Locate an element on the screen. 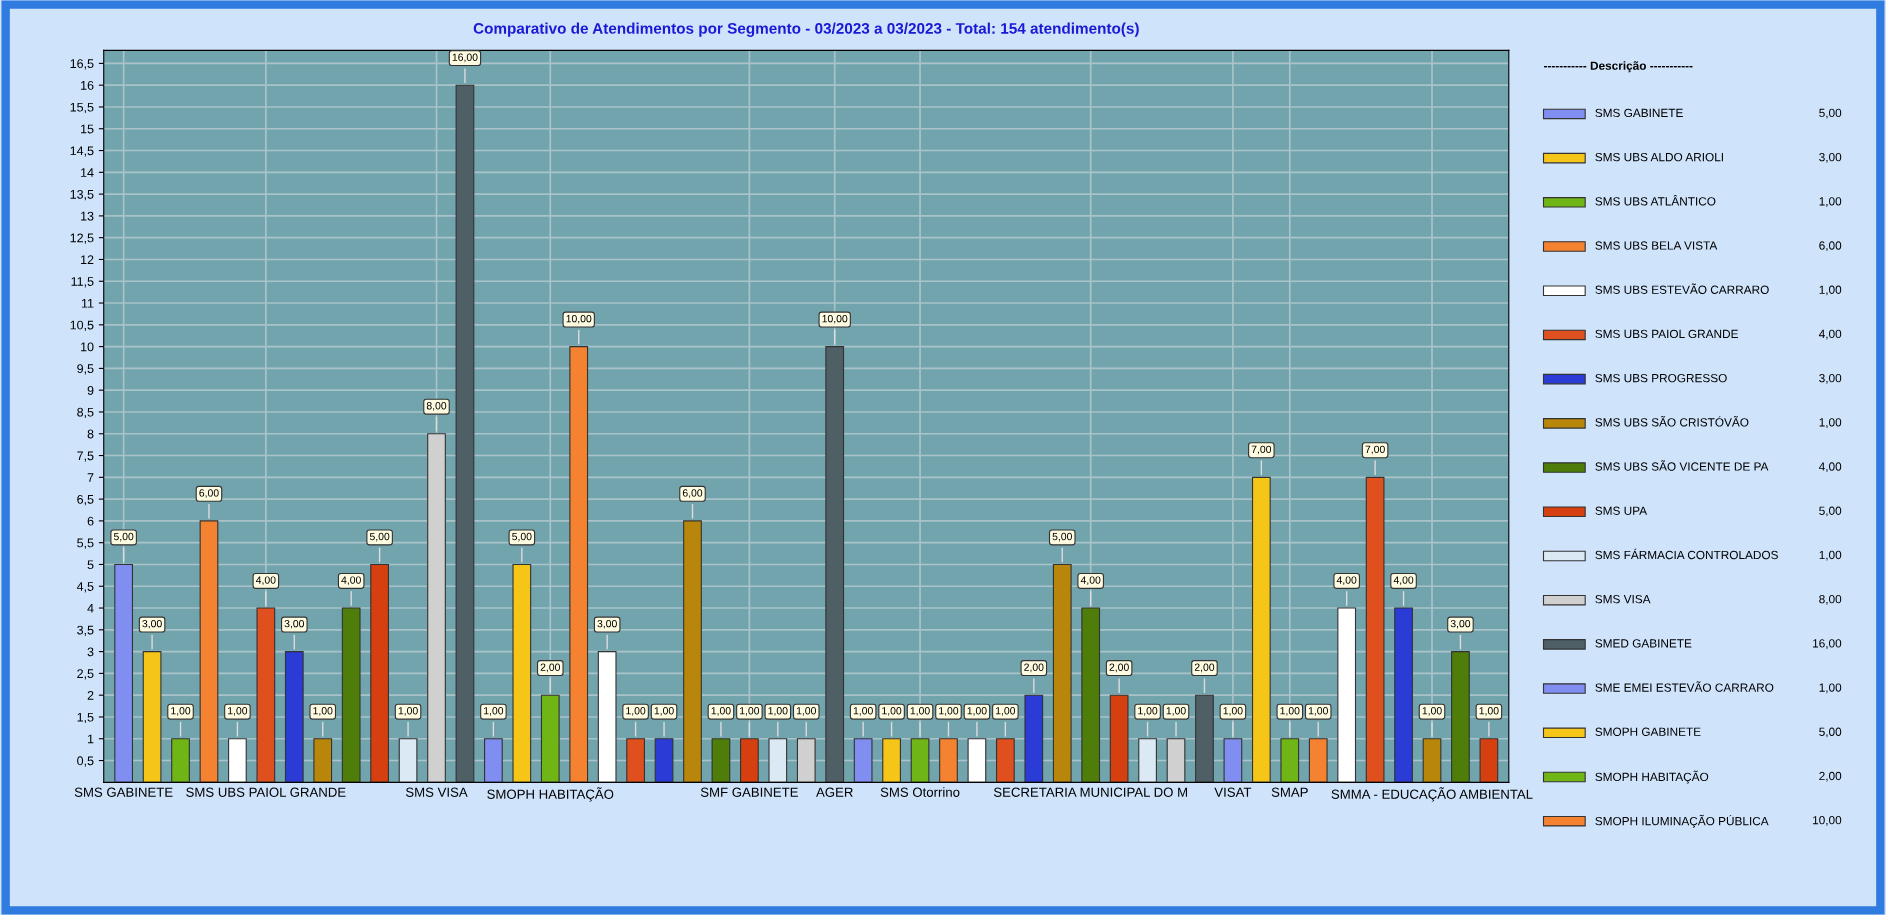 This screenshot has width=1886, height=915. x-tick-label: SMMA - EDUCAÇÃO AMBIENTAL is located at coordinates (1432, 794).